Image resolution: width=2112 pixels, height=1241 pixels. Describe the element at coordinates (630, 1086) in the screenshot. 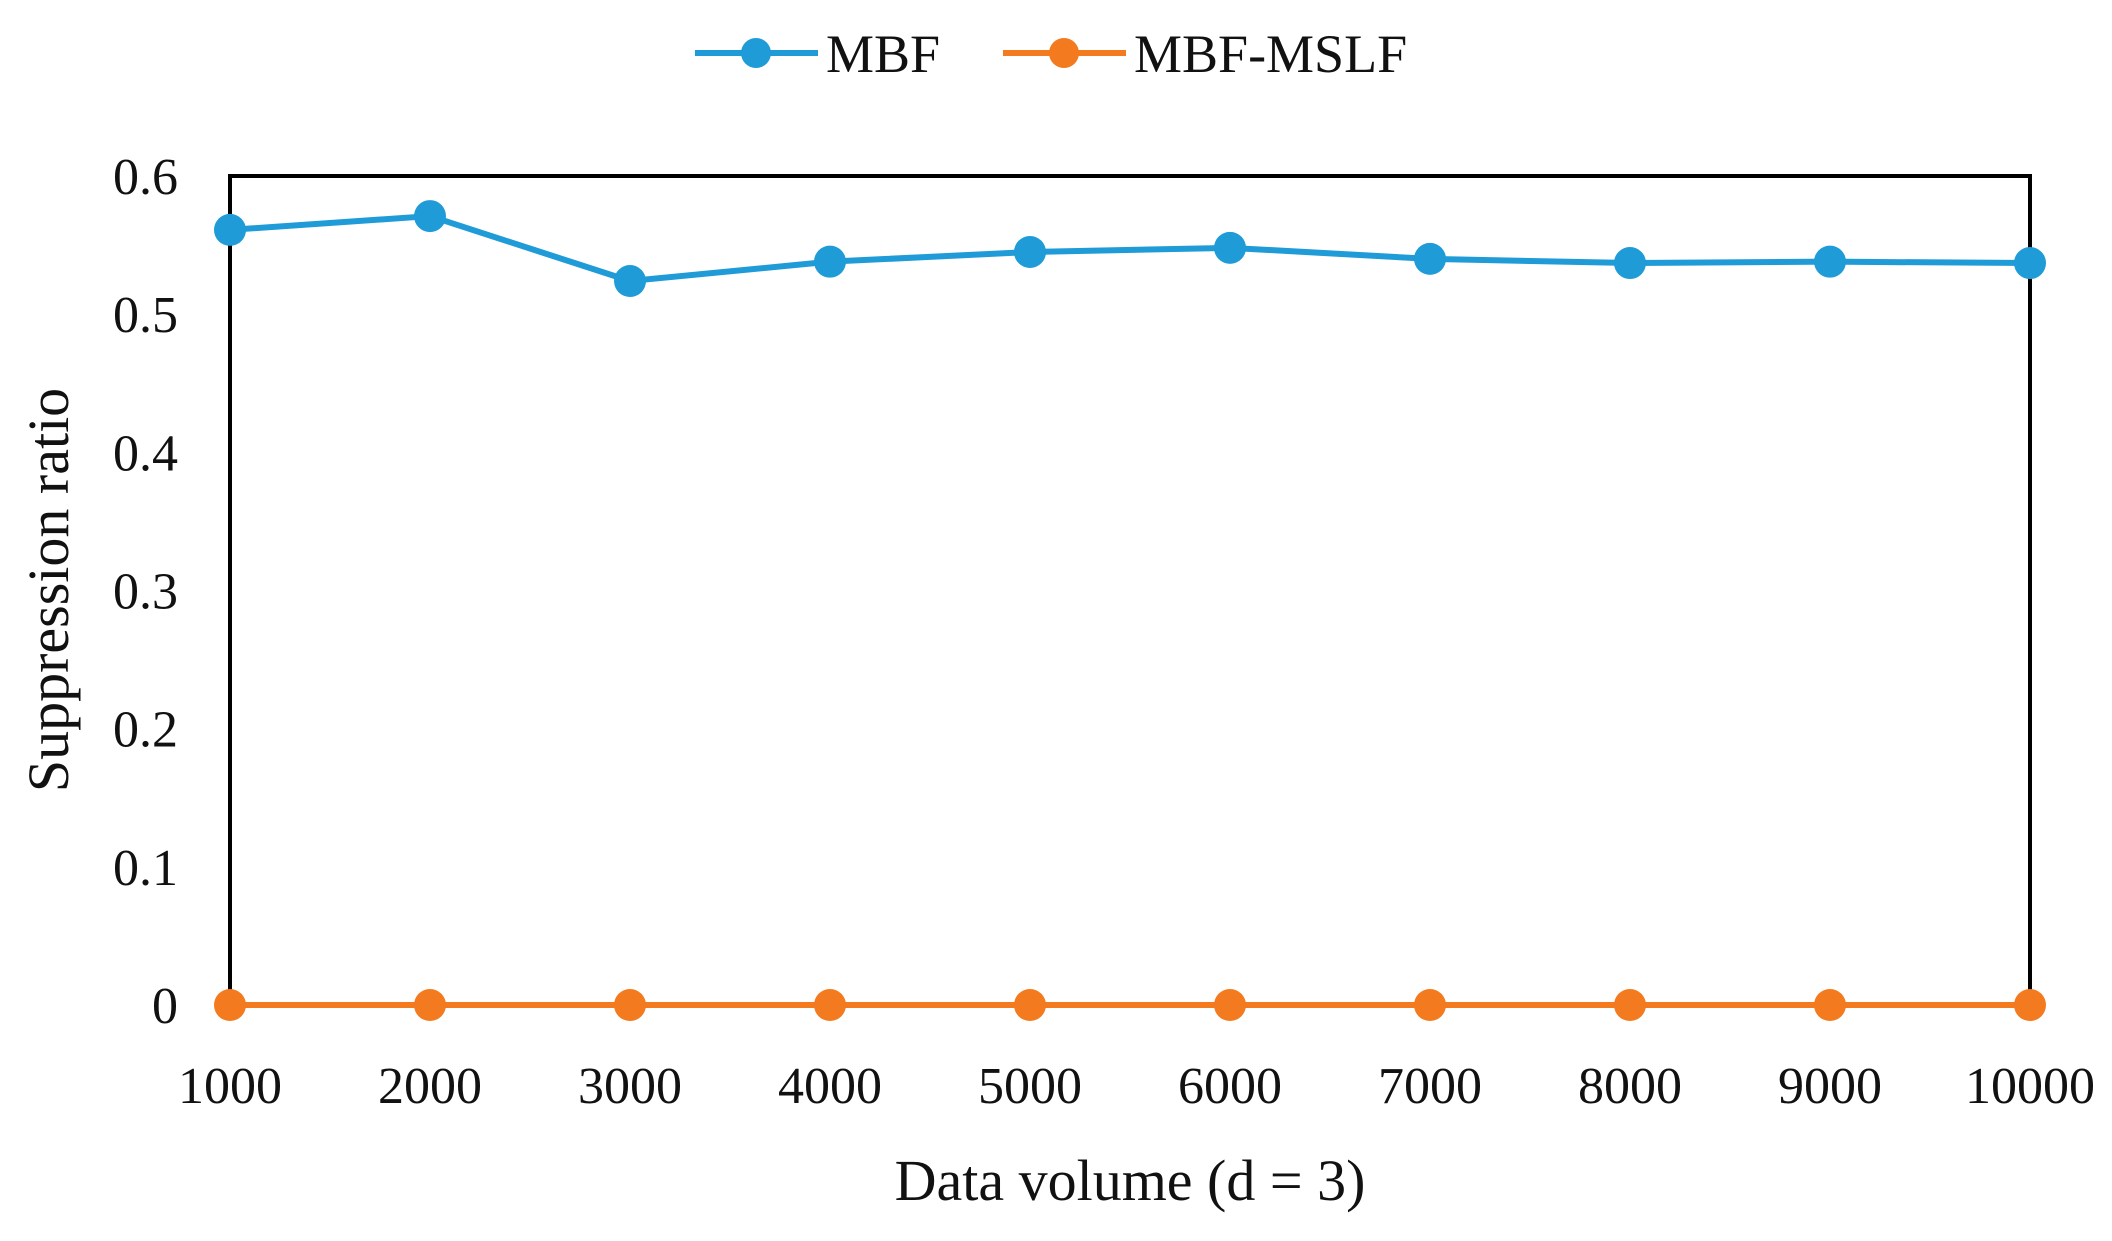

I see `x-tick-label: 3000` at that location.